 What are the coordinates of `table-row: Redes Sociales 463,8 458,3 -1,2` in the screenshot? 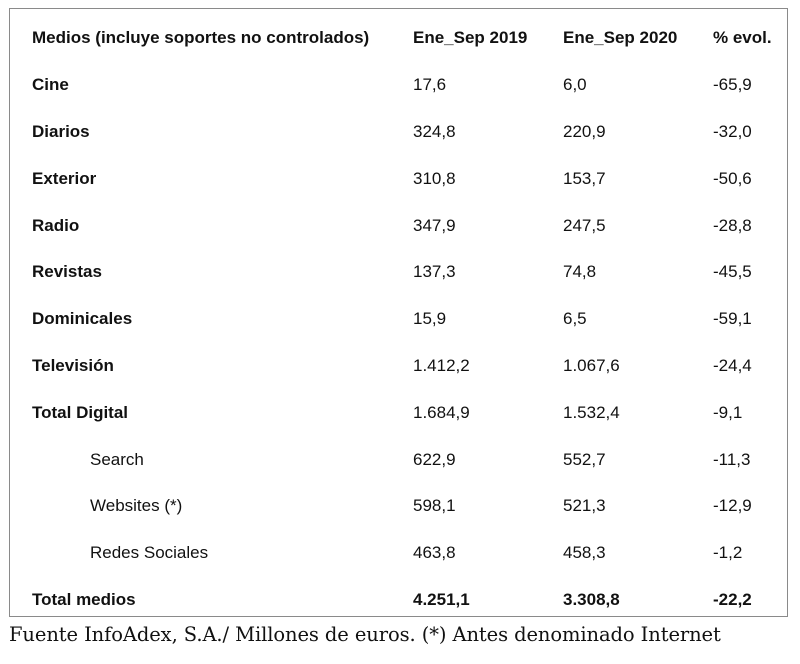 It's located at (398, 553).